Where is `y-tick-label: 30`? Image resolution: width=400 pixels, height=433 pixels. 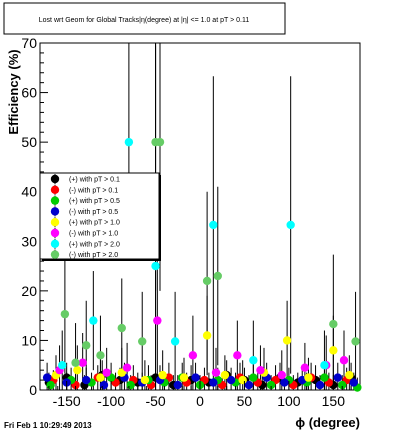
y-tick-label: 30 is located at coordinates (29, 241).